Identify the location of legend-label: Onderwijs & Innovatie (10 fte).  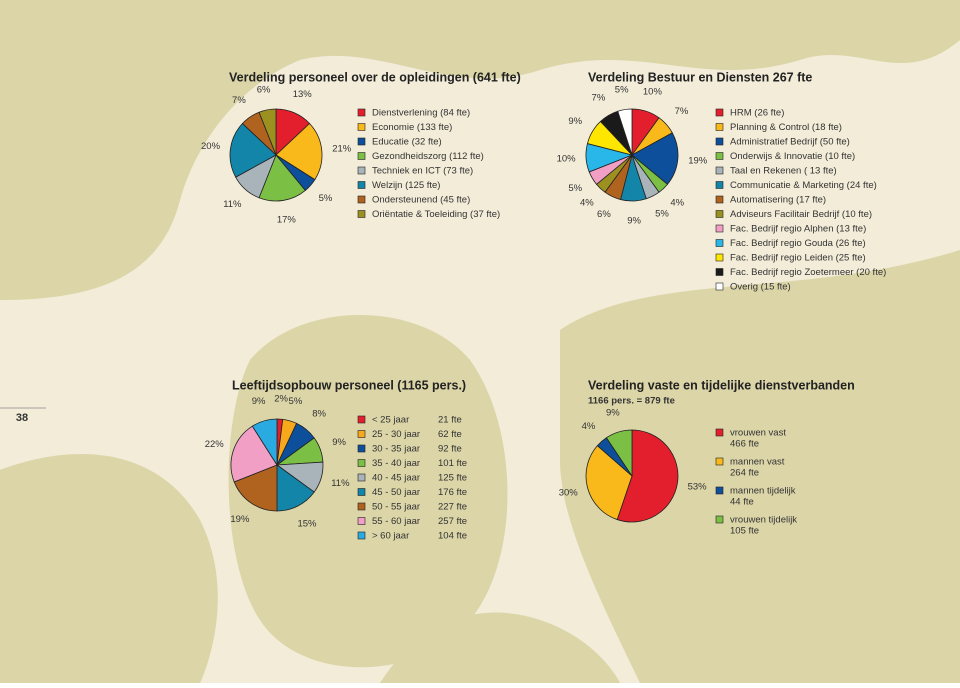
(792, 156).